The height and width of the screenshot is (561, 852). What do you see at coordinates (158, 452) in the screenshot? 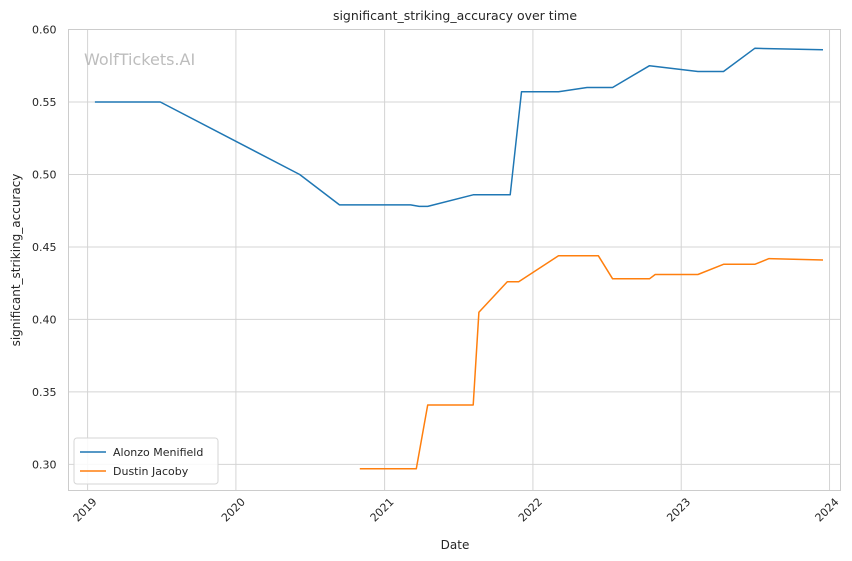
I see `legend-label-alonzo: Alonzo Menifield` at bounding box center [158, 452].